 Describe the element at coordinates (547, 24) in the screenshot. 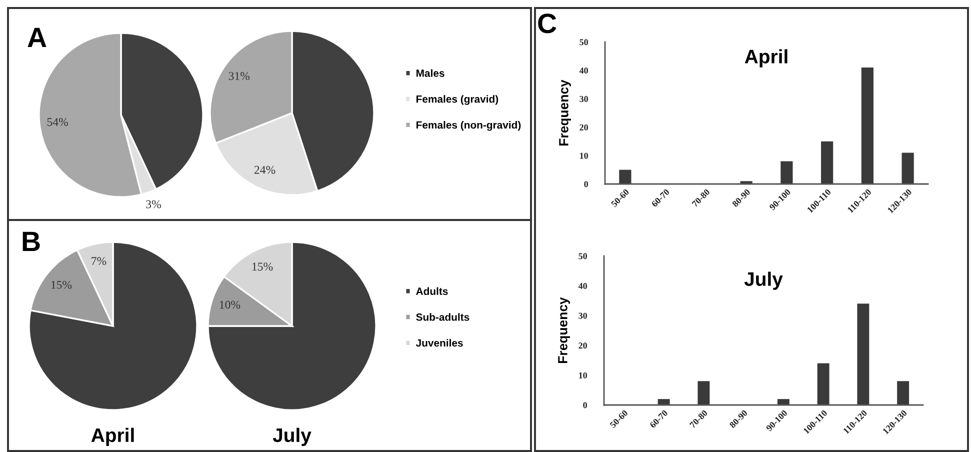

I see `text: C` at that location.